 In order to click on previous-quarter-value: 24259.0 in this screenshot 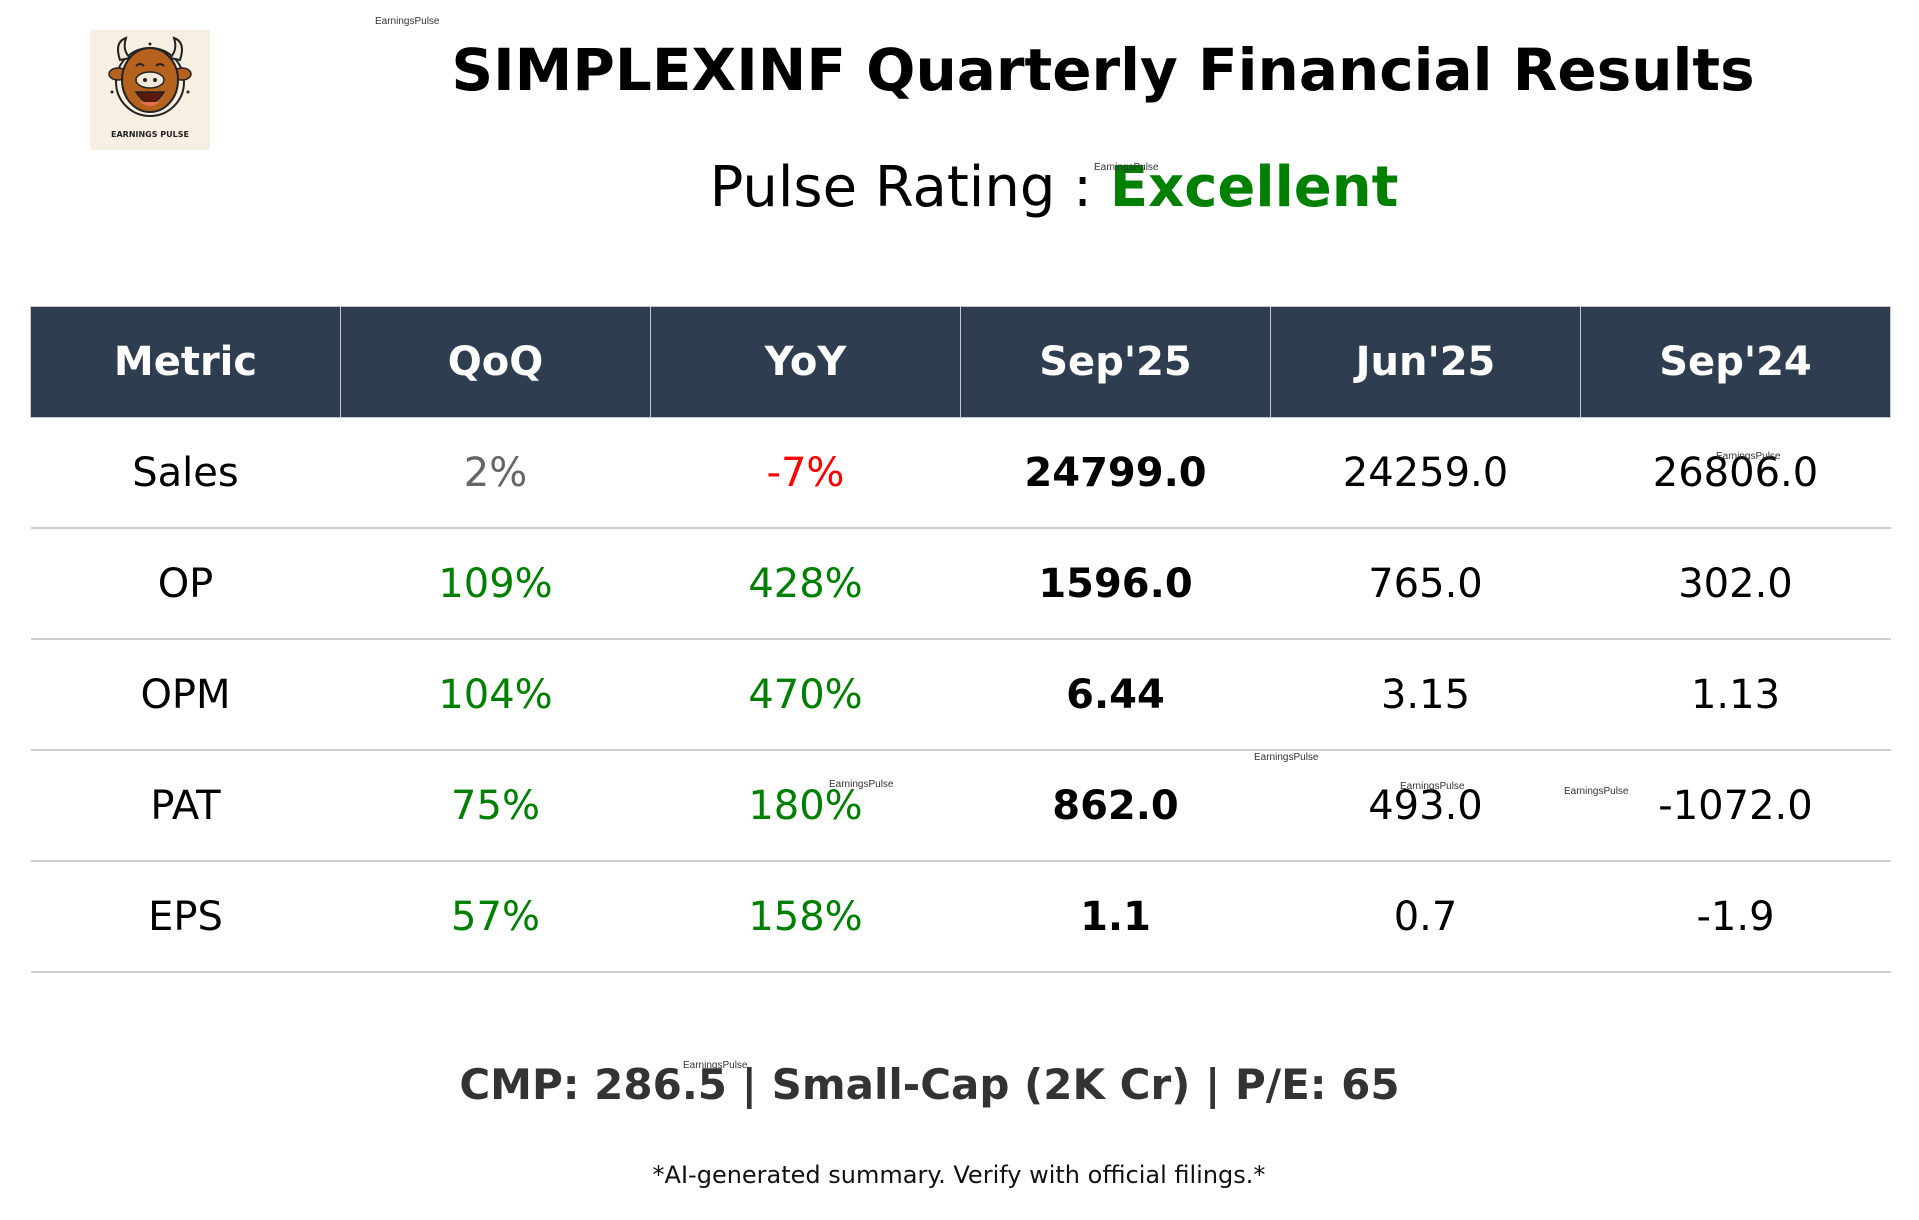, I will do `click(1425, 473)`.